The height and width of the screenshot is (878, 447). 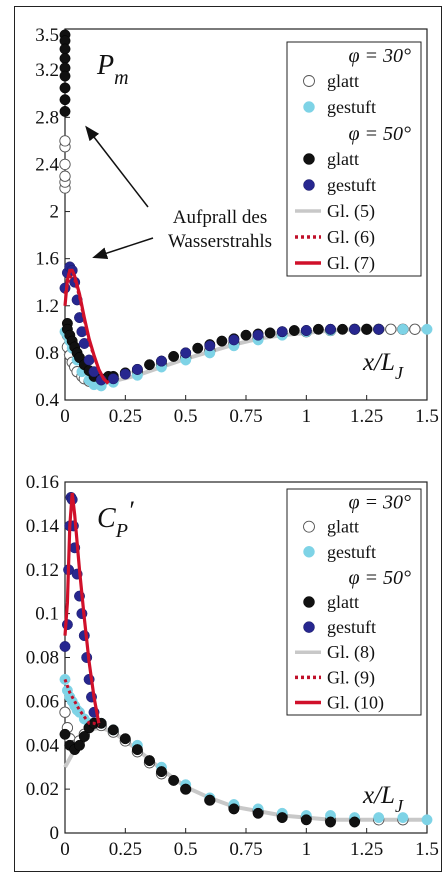 What do you see at coordinates (47, 35) in the screenshot?
I see `y-tick-label: 3.5` at bounding box center [47, 35].